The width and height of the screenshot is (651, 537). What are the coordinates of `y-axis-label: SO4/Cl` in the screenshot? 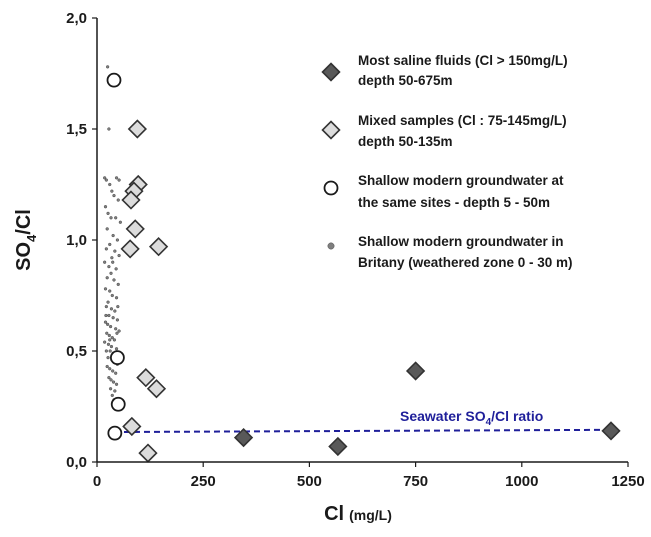 It's located at (26, 240).